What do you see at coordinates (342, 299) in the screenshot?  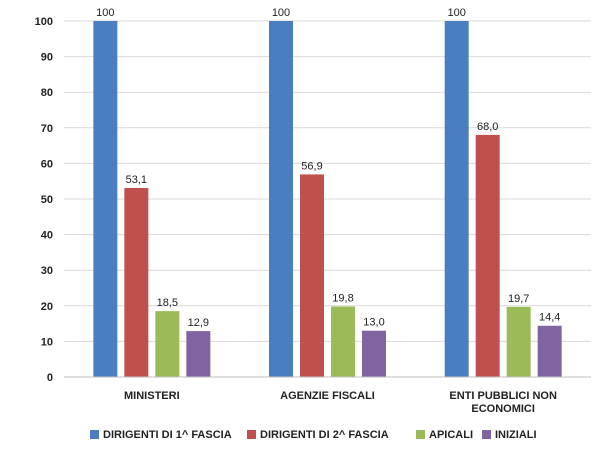 I see `data-label: 19,8` at bounding box center [342, 299].